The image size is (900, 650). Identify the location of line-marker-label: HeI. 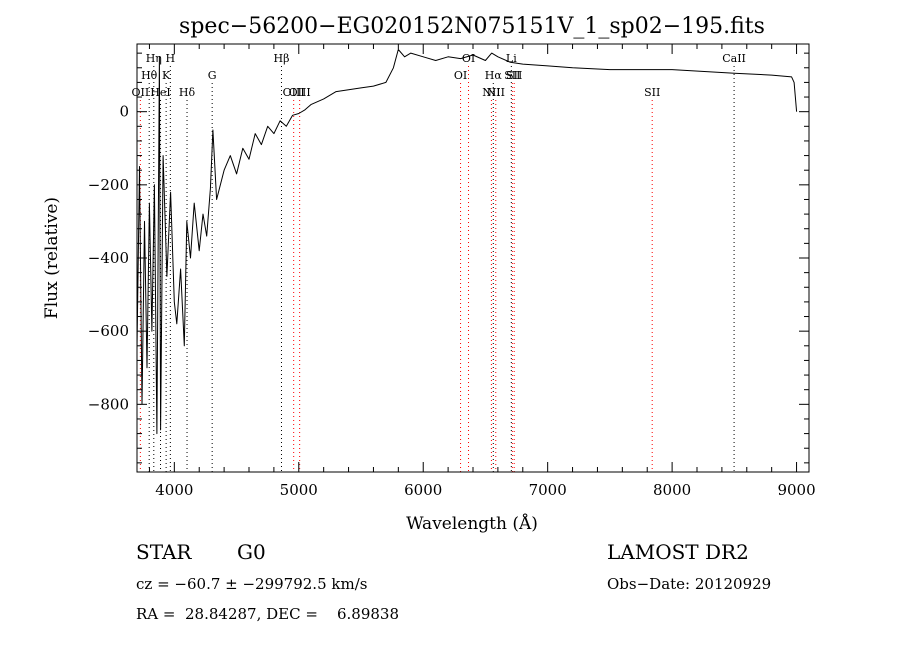
(160, 92).